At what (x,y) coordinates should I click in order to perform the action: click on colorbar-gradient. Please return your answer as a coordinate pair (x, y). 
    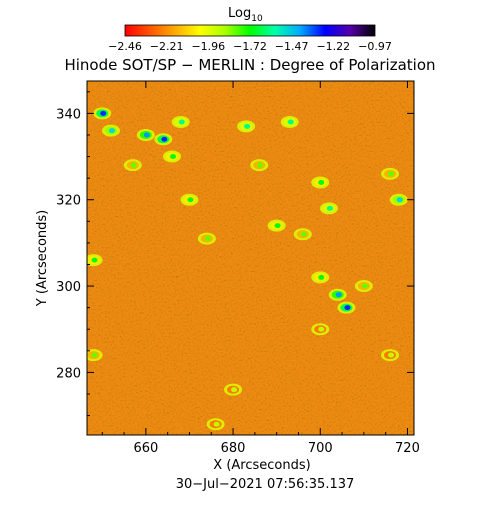
    Looking at the image, I should click on (250, 30).